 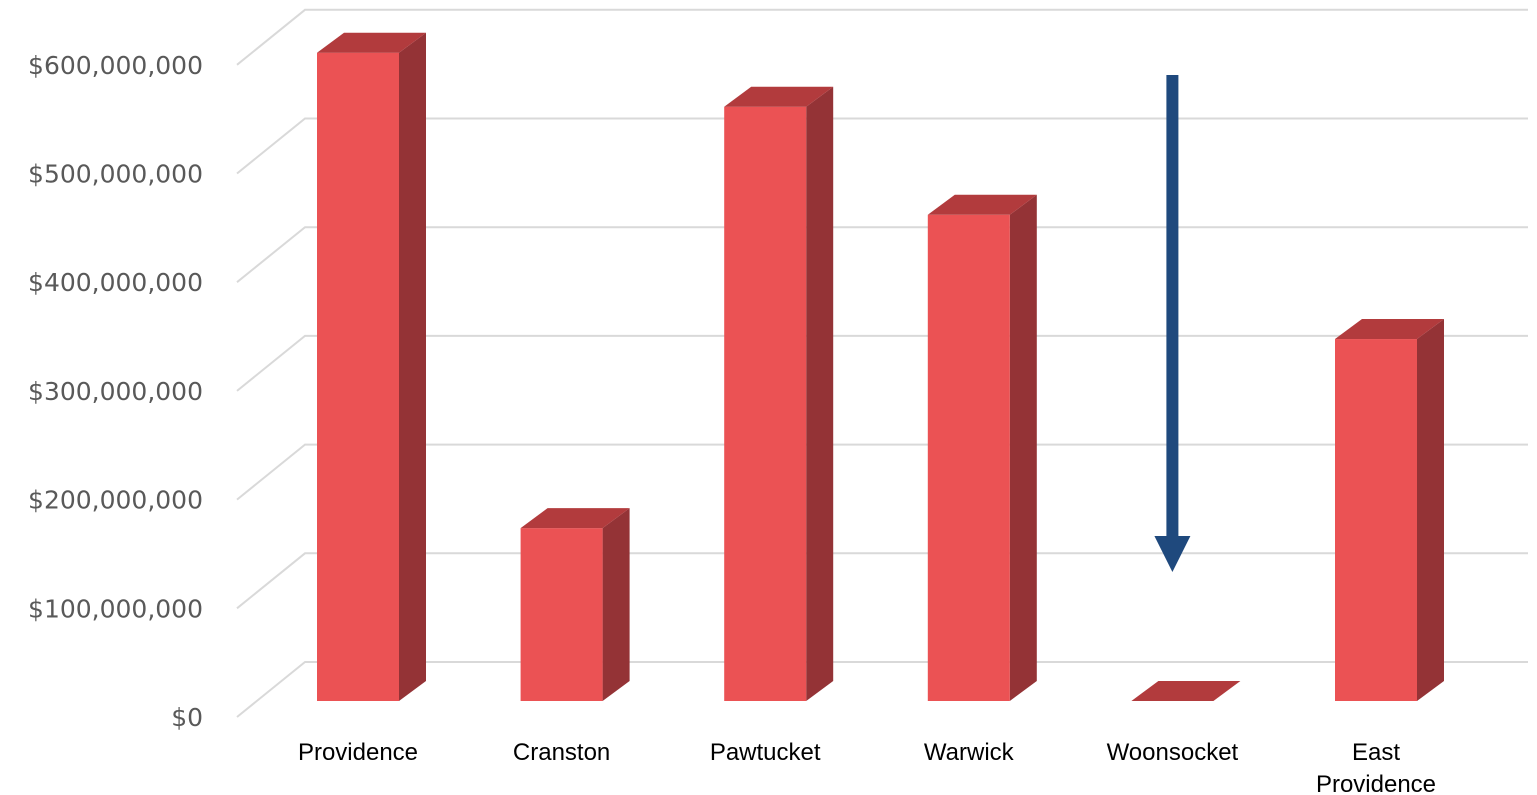 I want to click on y-tick-label: $200,000,000, so click(x=115, y=500).